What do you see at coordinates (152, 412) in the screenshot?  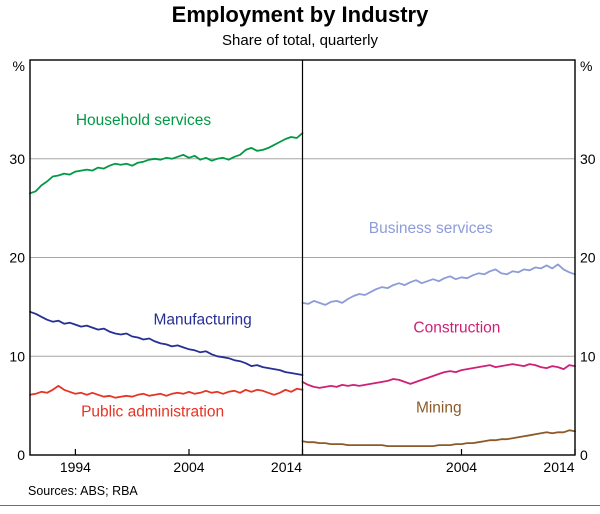 I see `series-label-public-administration: Public administration` at bounding box center [152, 412].